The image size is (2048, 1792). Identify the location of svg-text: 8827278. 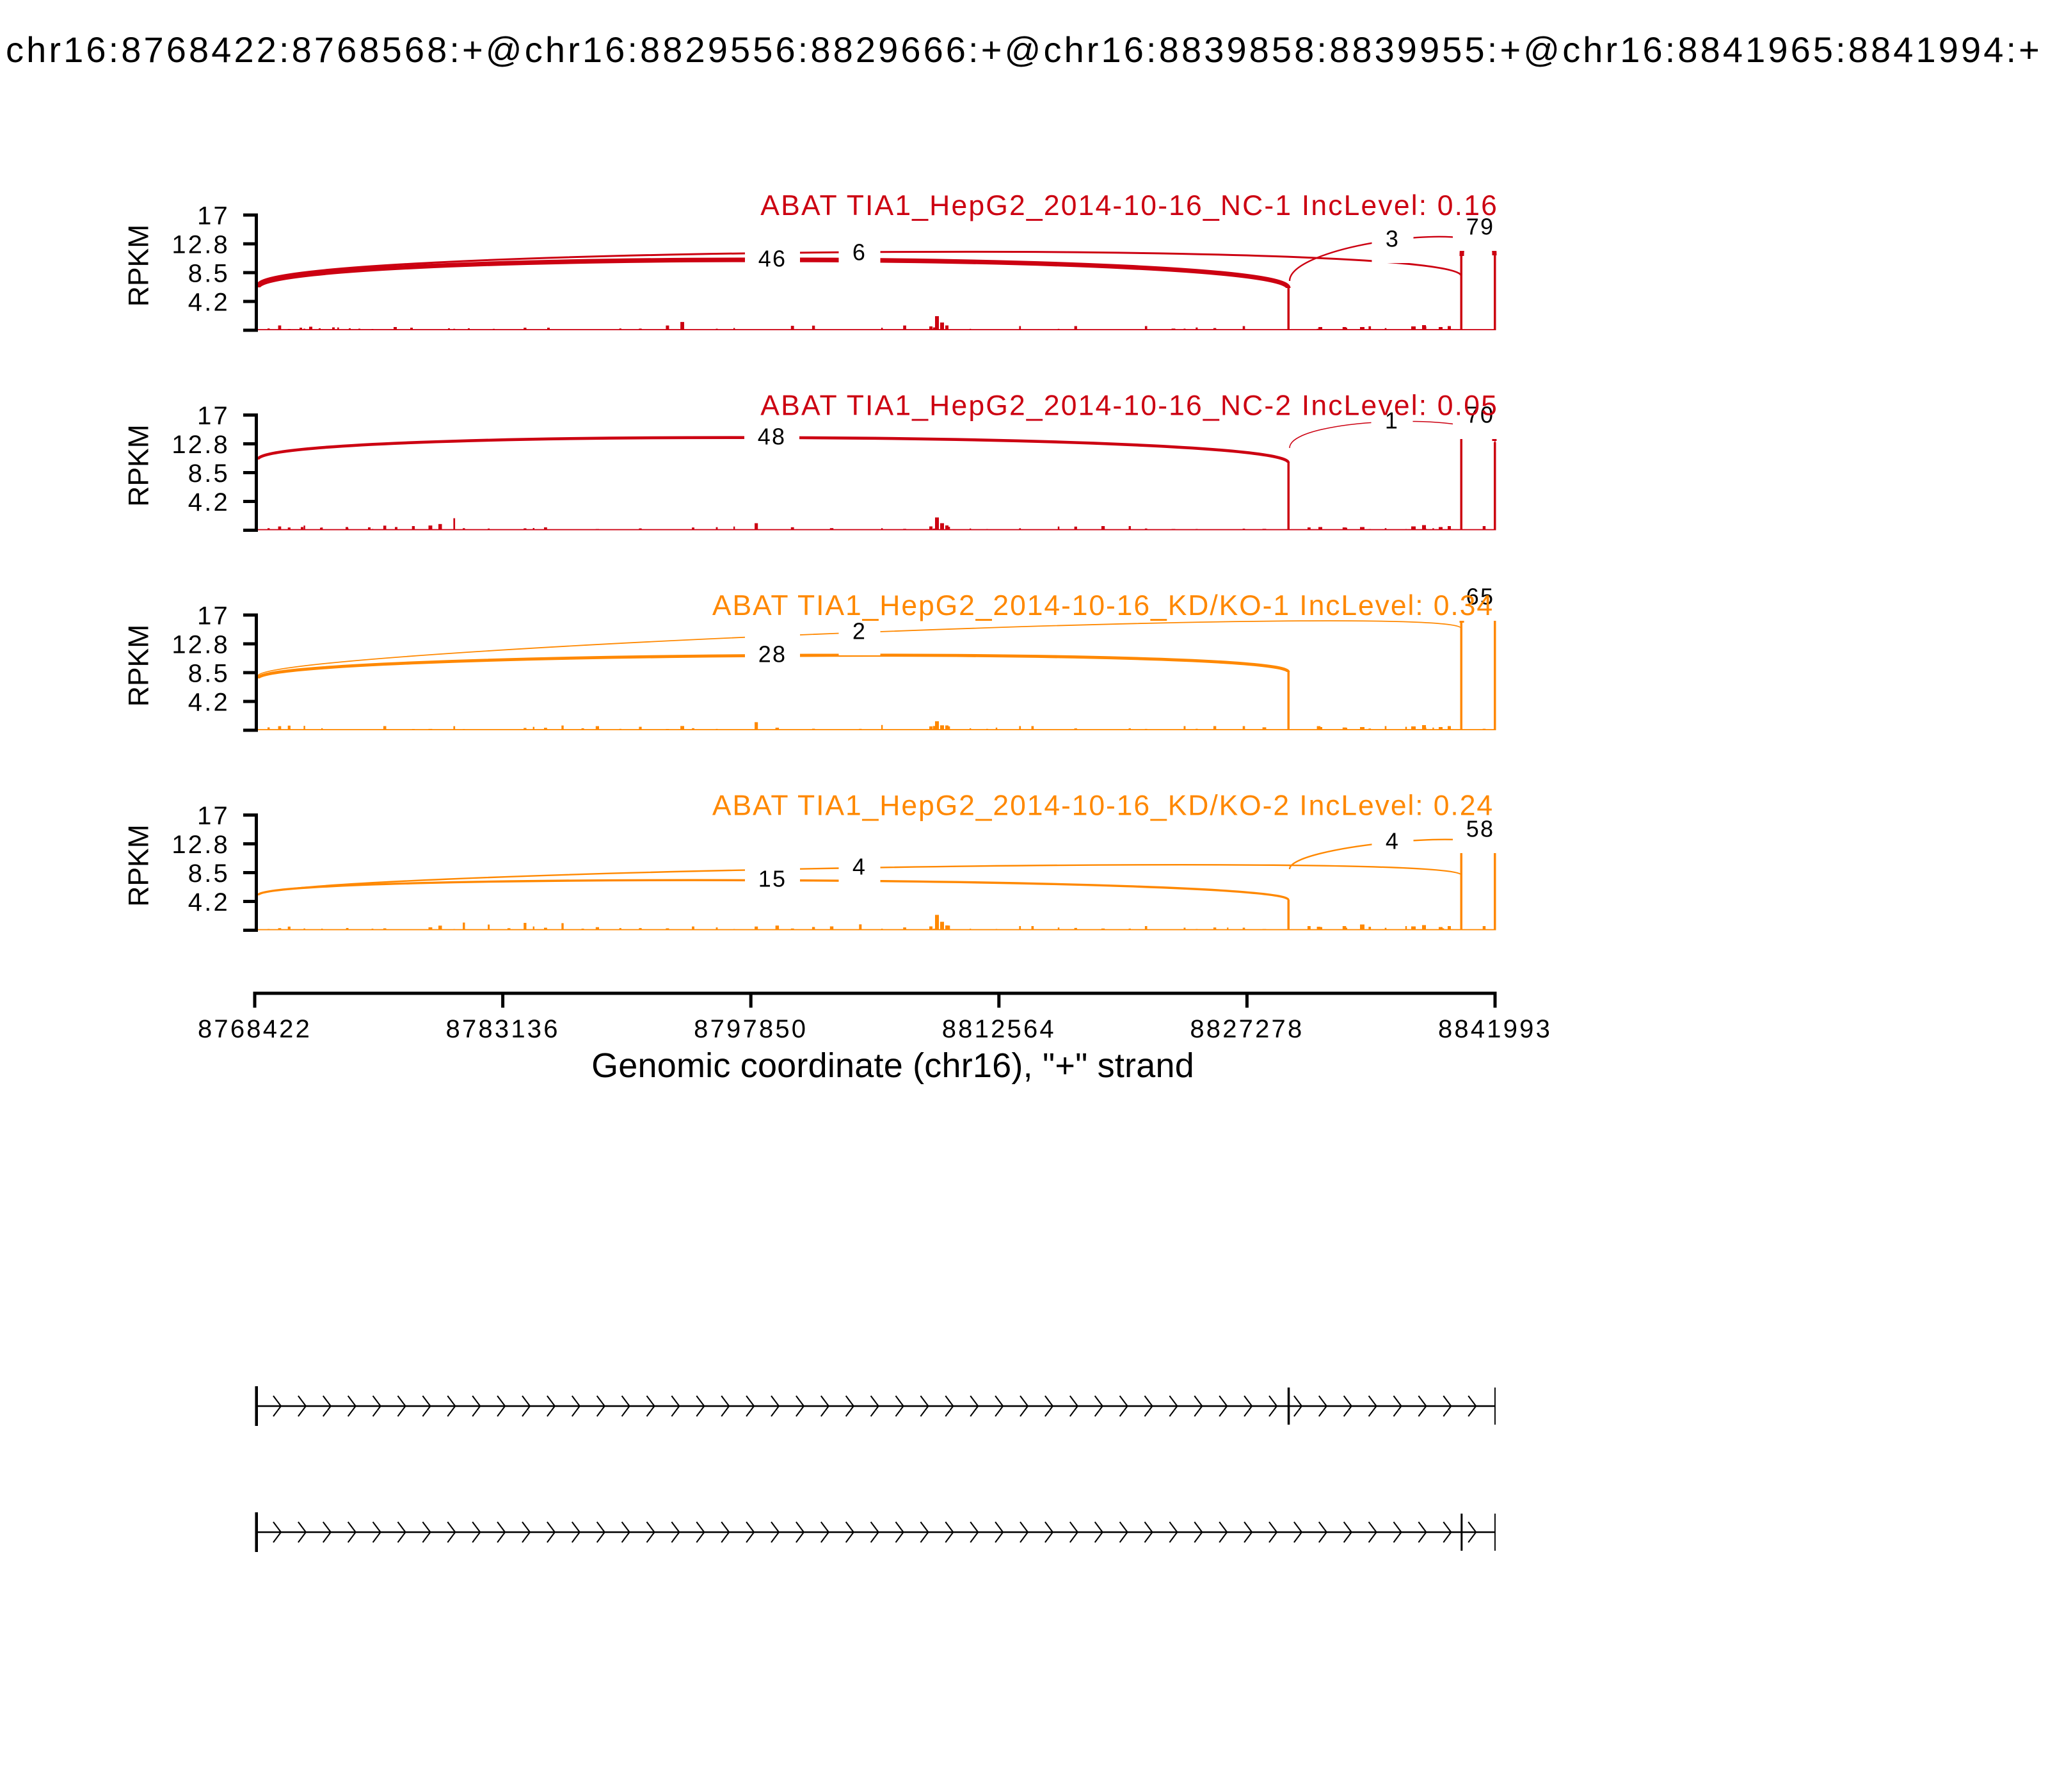
(1247, 1029).